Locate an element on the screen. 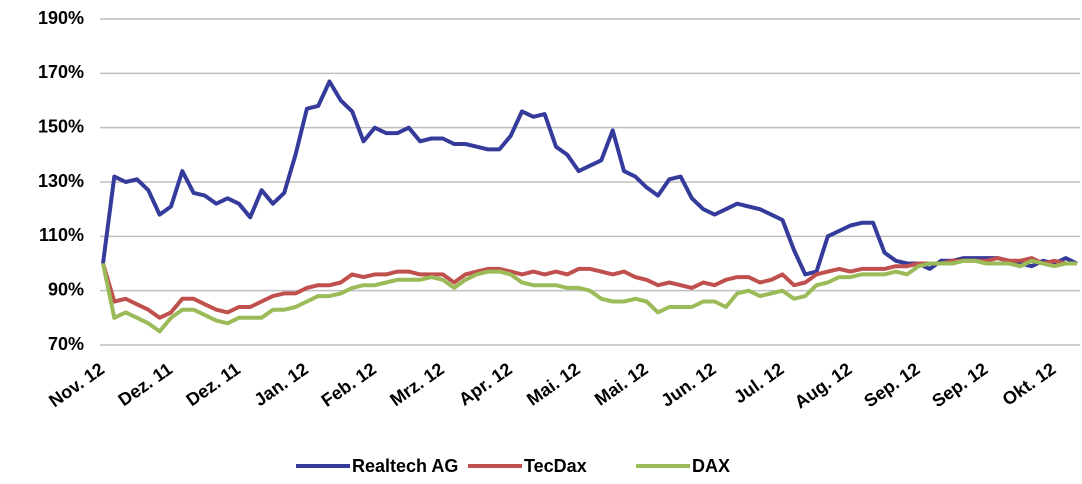  y-tick-label: 130% is located at coordinates (61, 181).